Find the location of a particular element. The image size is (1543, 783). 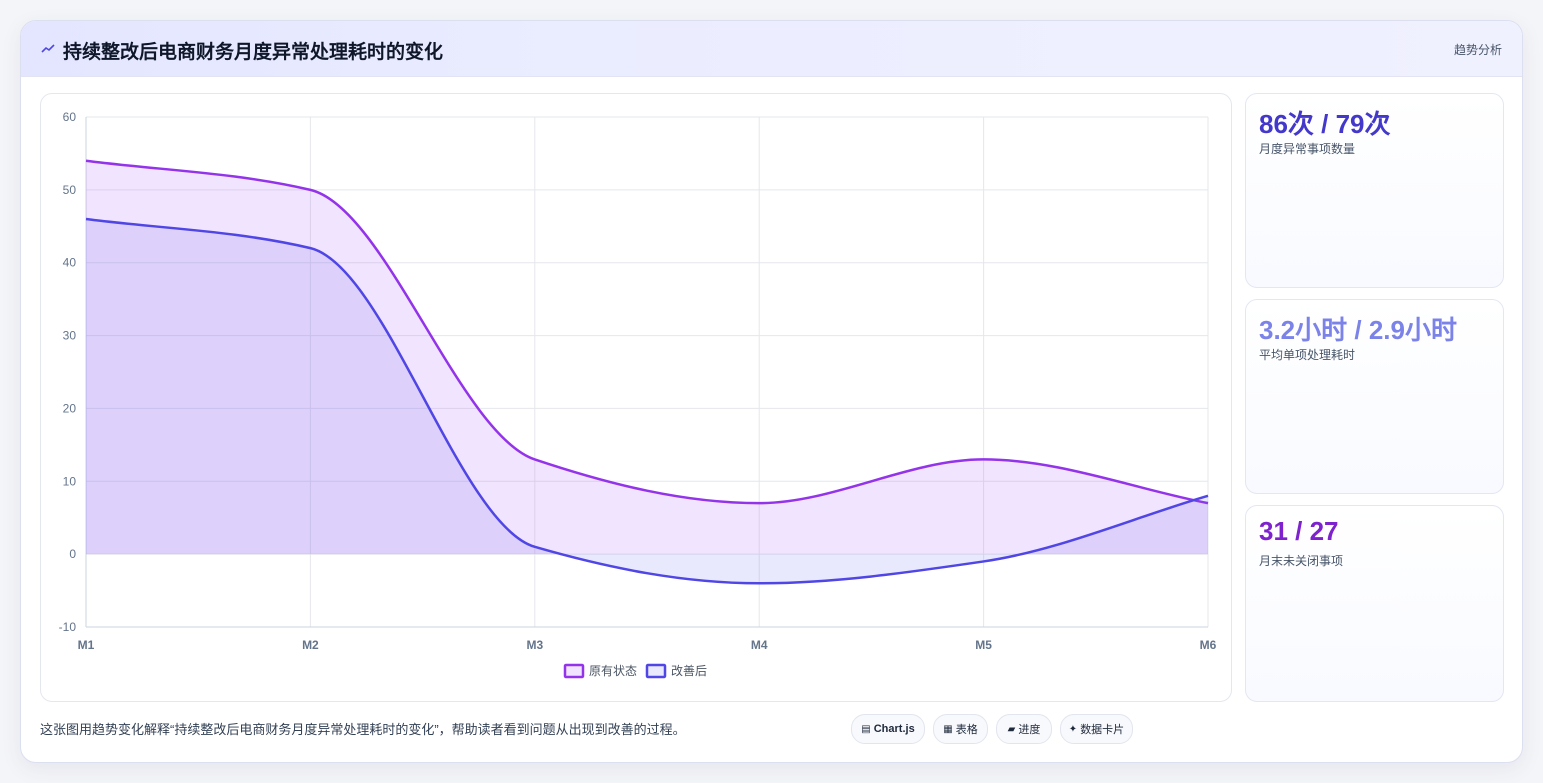

stat-card-3: 31 / 27 月末未关闭事项 is located at coordinates (1374, 603).